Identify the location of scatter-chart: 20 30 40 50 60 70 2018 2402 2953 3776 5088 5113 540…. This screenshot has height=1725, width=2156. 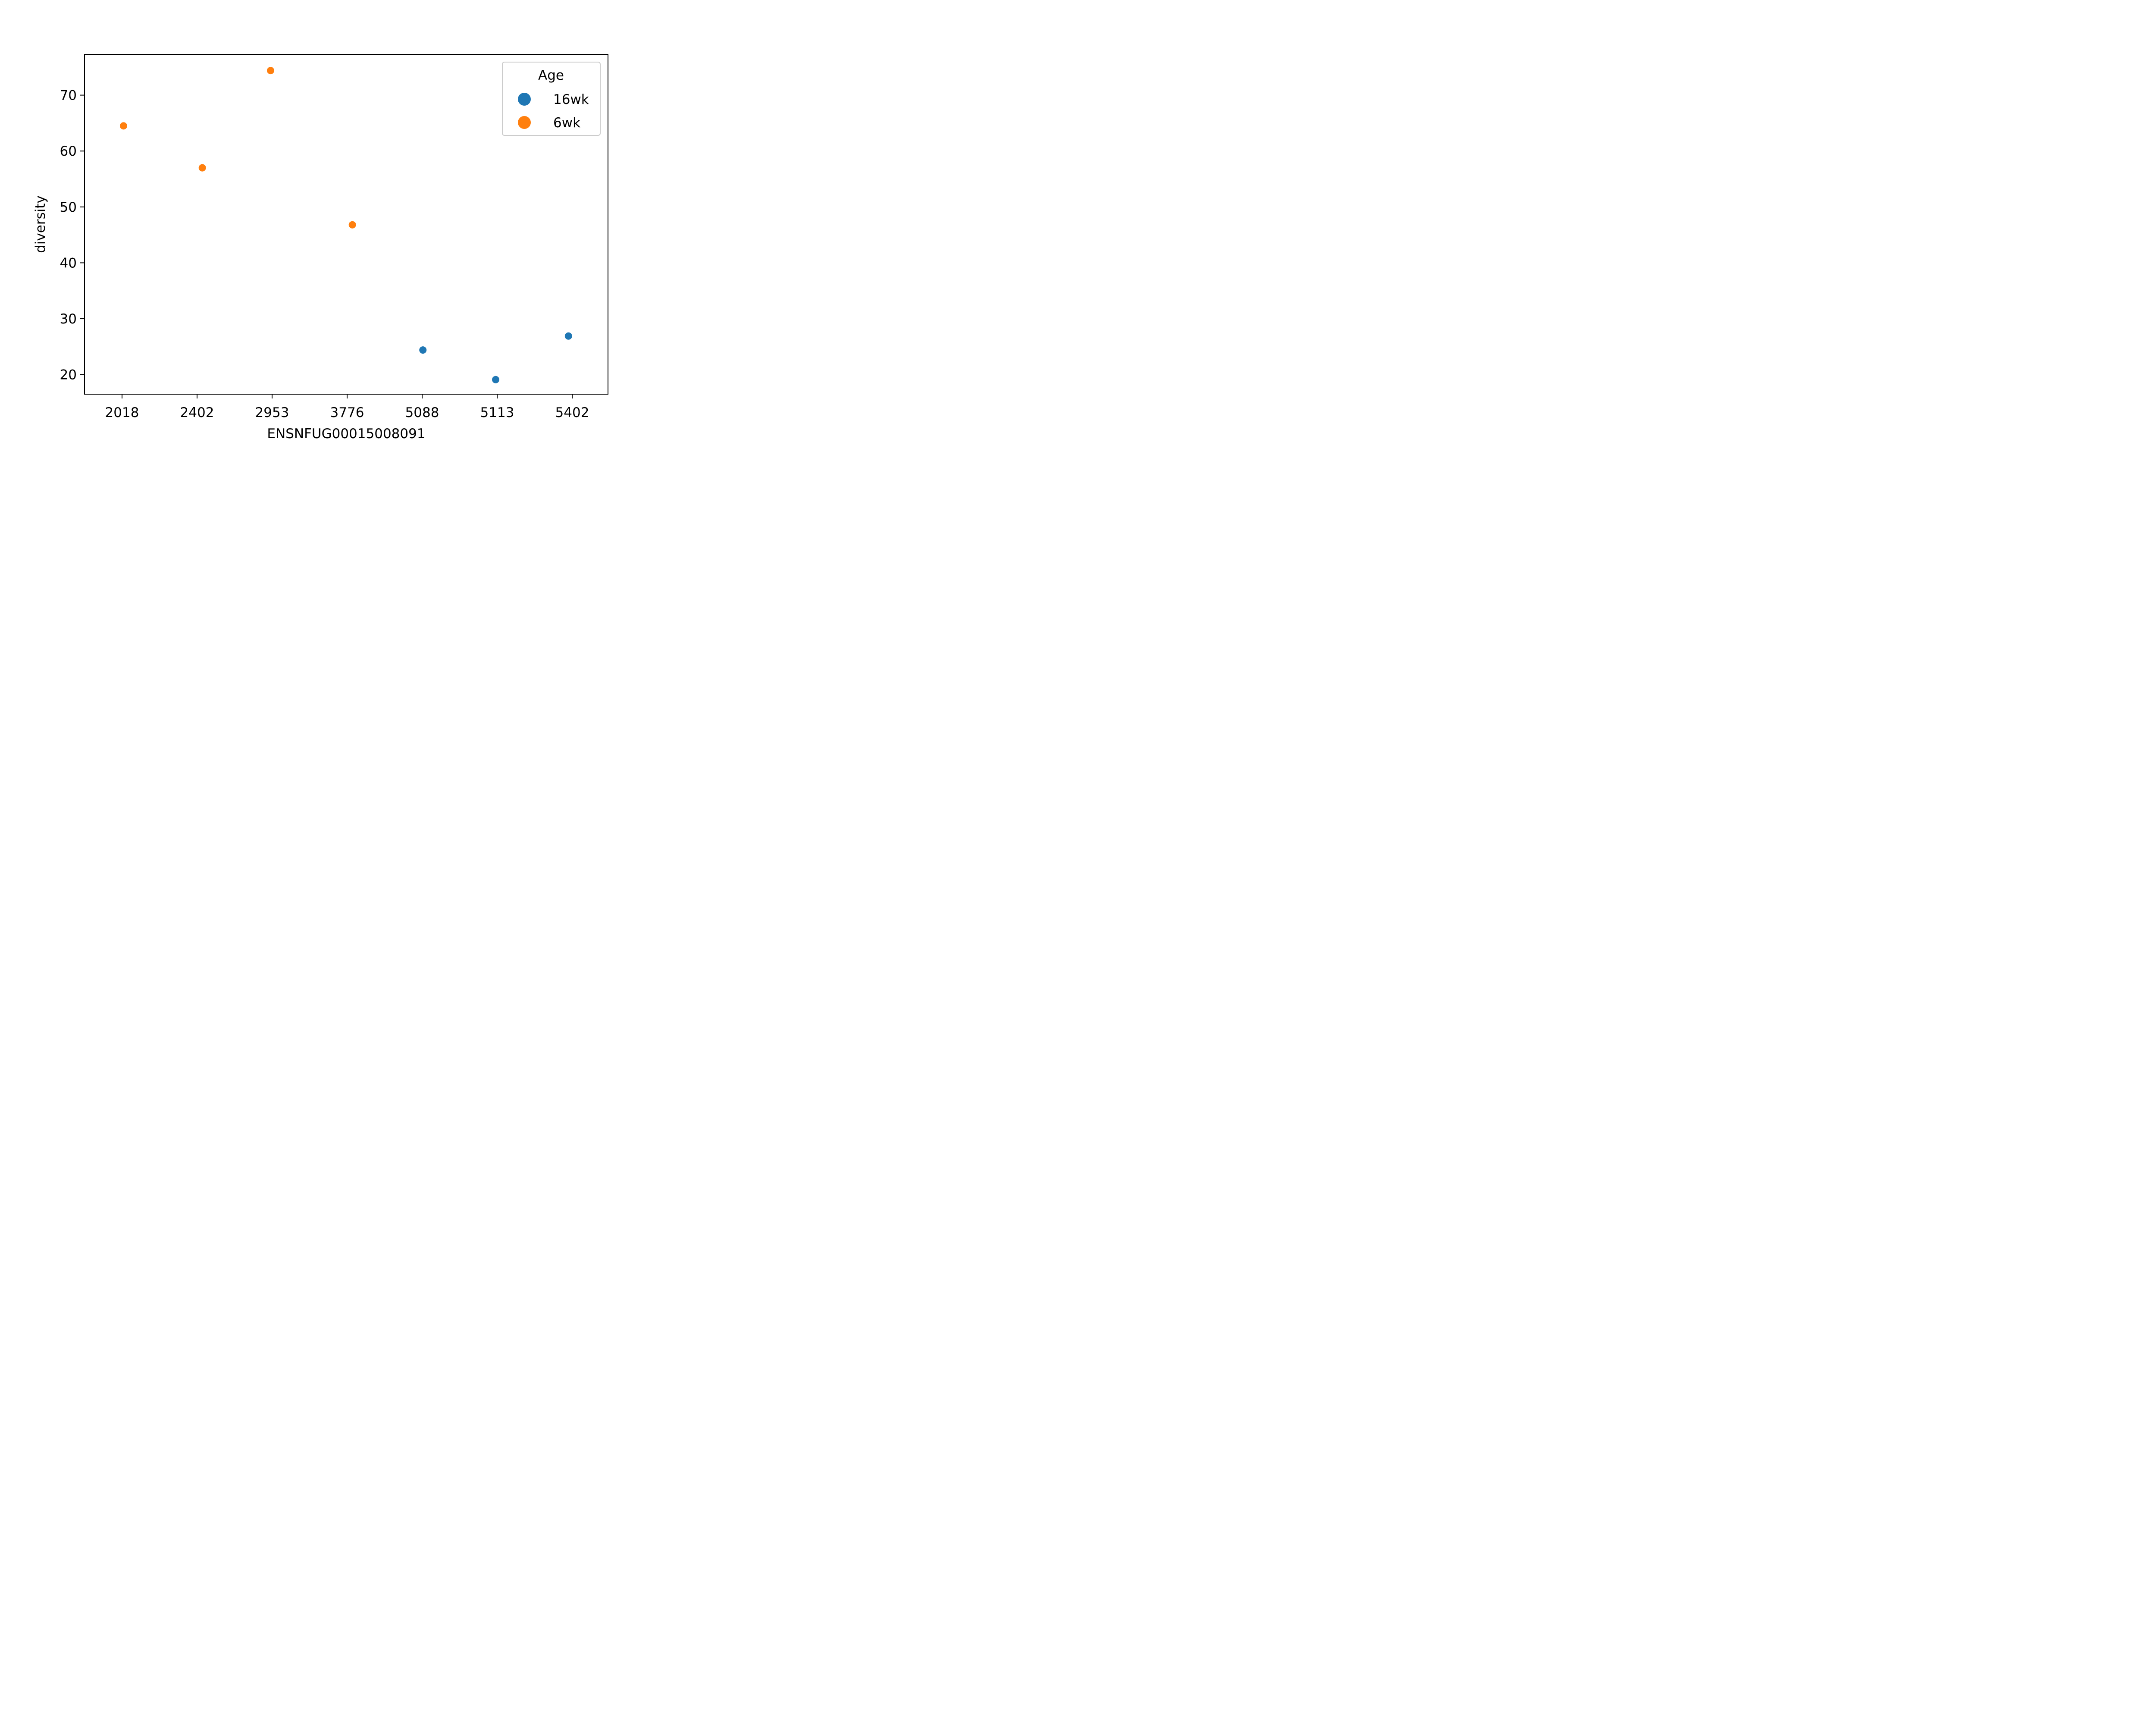
(333, 226).